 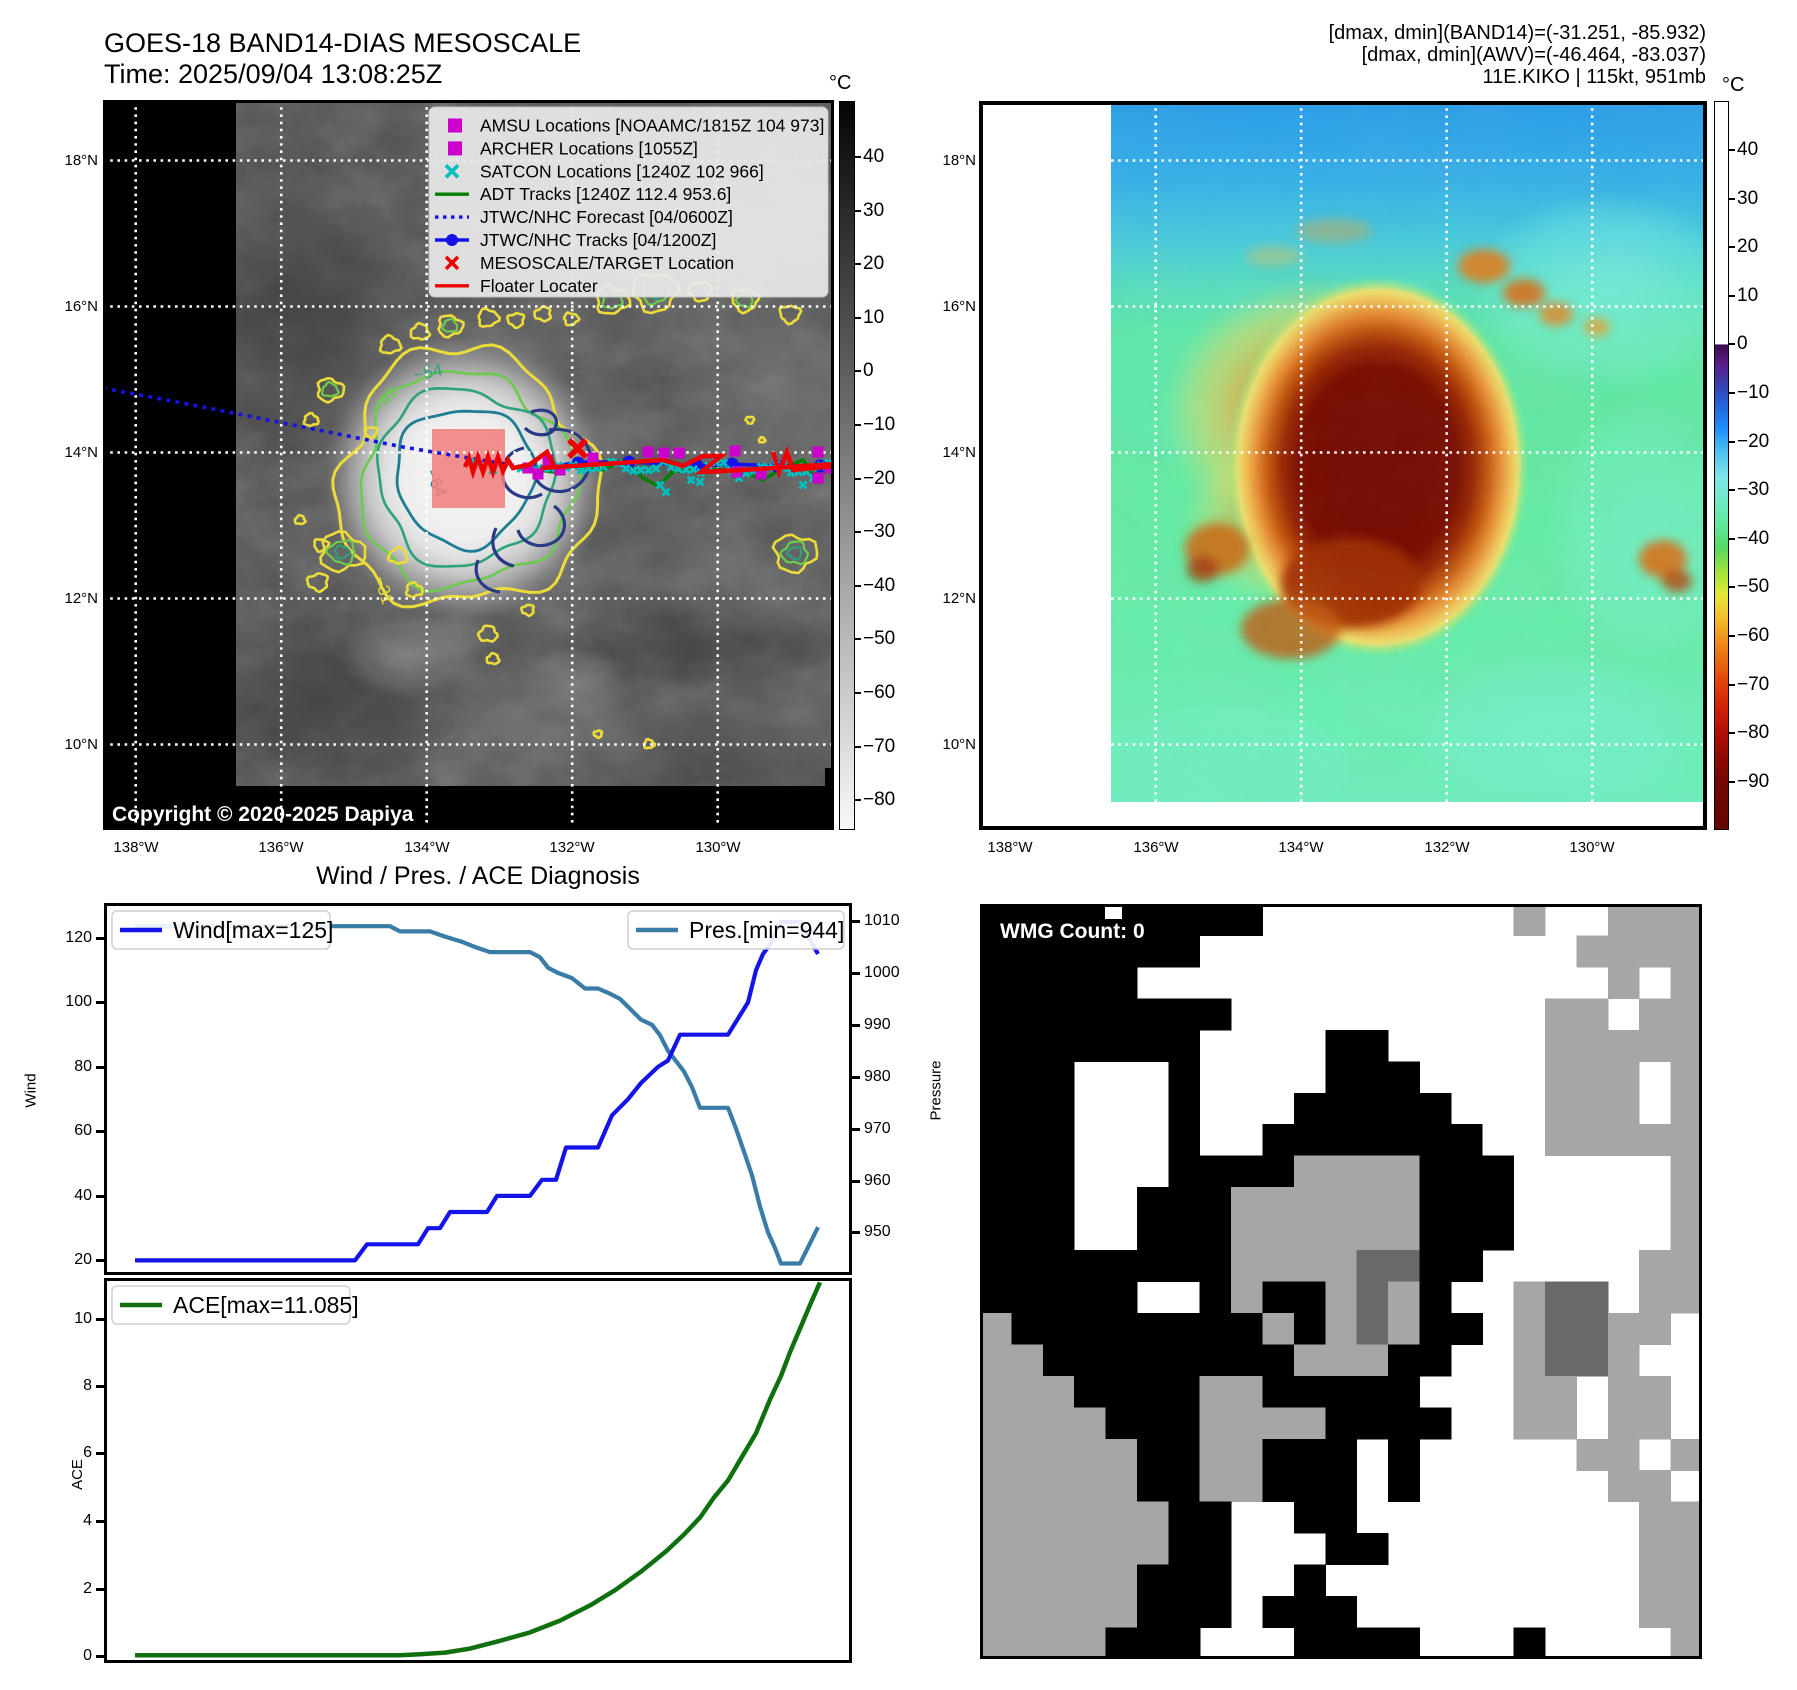 I want to click on svg-text: Floater Locater, so click(x=539, y=286).